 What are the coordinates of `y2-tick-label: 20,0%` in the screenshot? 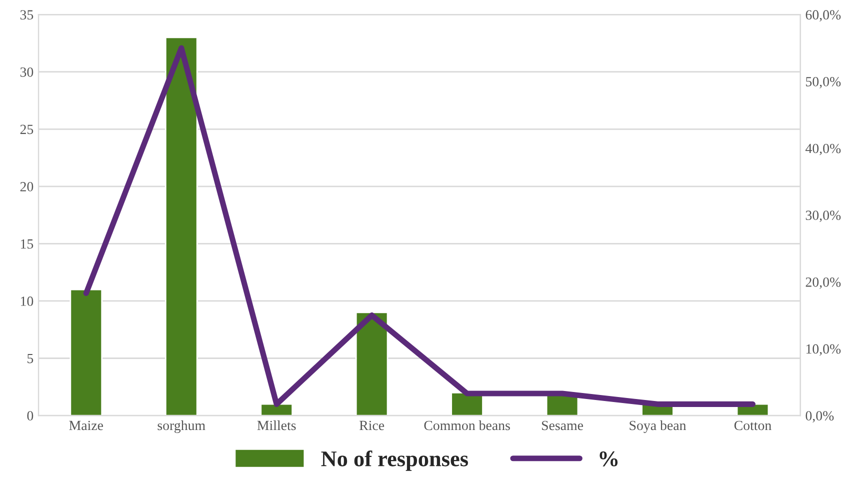 It's located at (823, 283).